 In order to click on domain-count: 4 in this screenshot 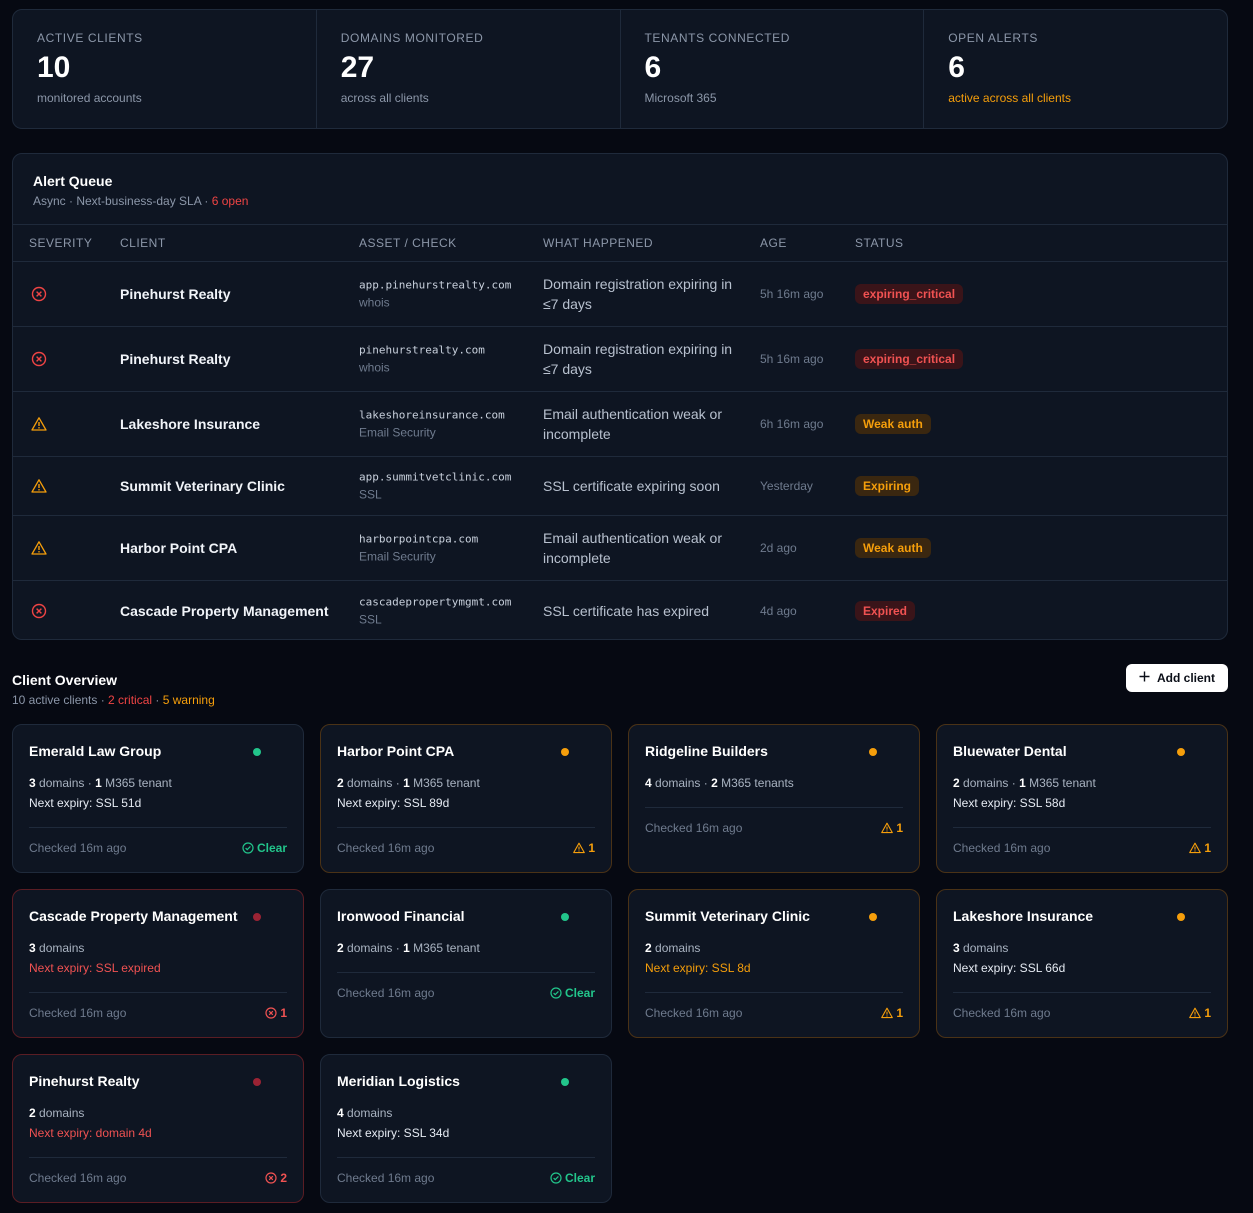, I will do `click(648, 783)`.